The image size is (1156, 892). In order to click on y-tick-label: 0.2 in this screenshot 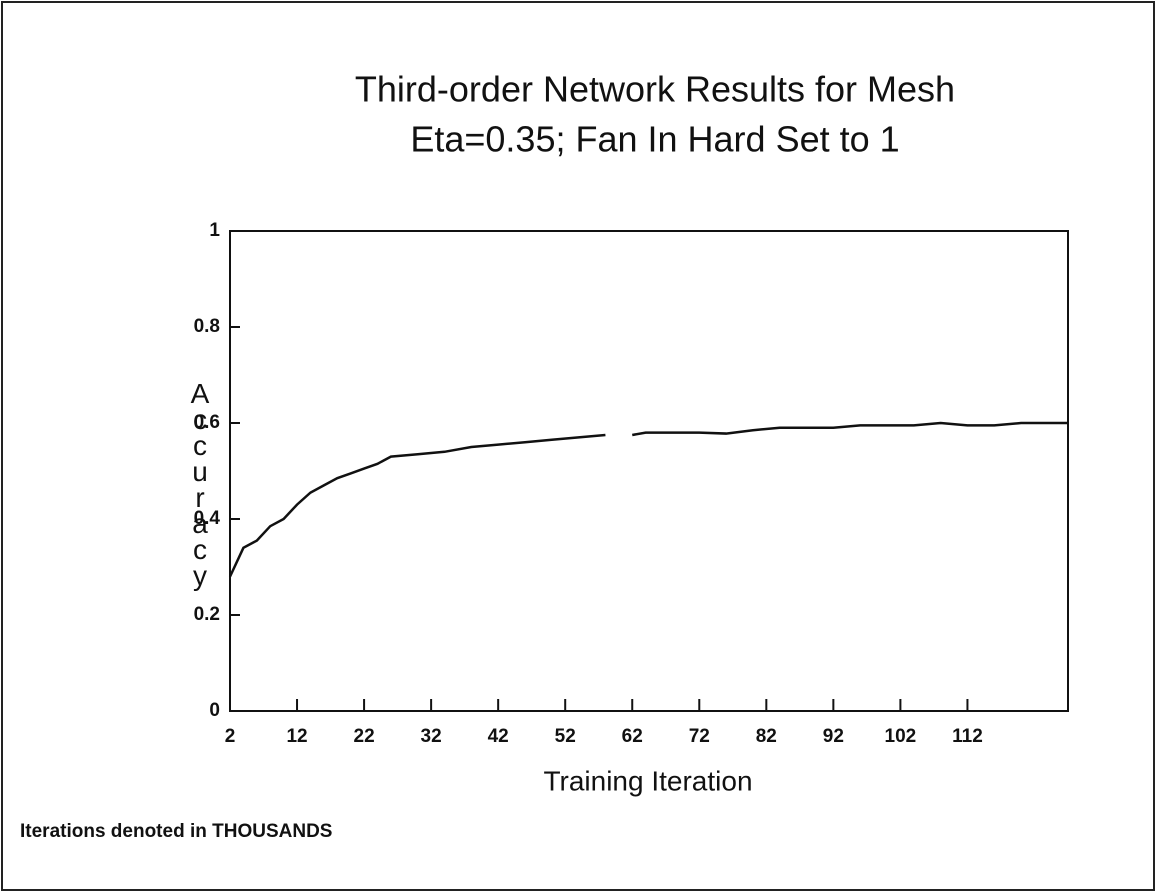, I will do `click(207, 614)`.